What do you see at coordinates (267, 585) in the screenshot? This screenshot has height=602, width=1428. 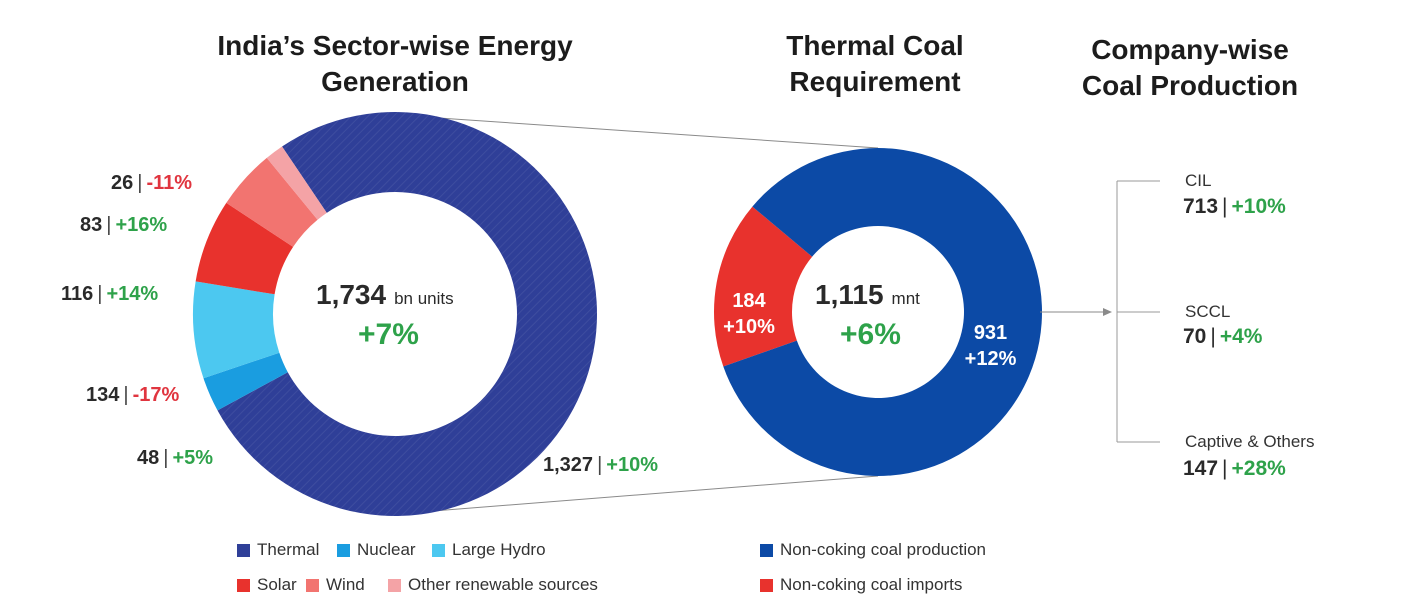 I see `legend-item-solar: Solar` at bounding box center [267, 585].